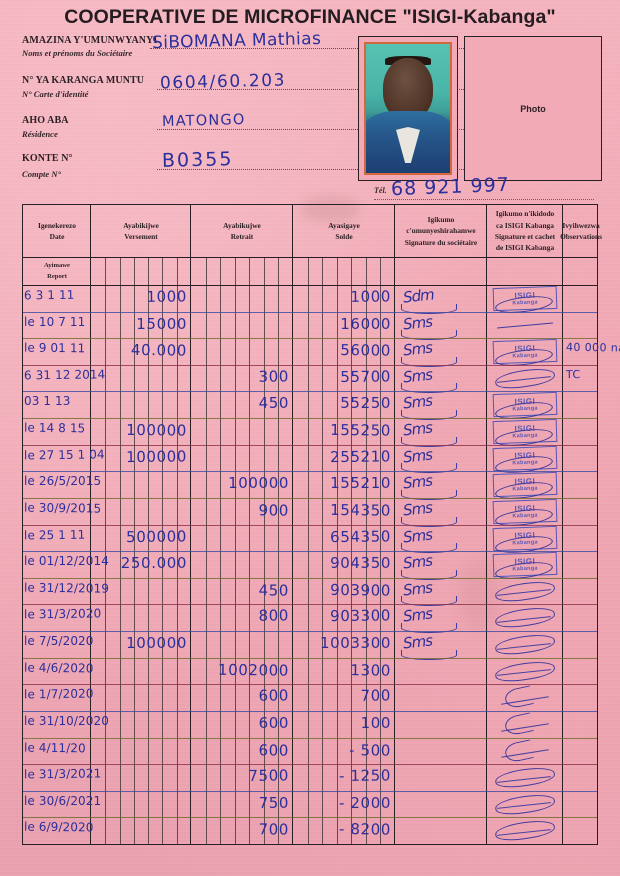 Image resolution: width=620 pixels, height=876 pixels. I want to click on ledger-header-line: Signature et cachet, so click(525, 236).